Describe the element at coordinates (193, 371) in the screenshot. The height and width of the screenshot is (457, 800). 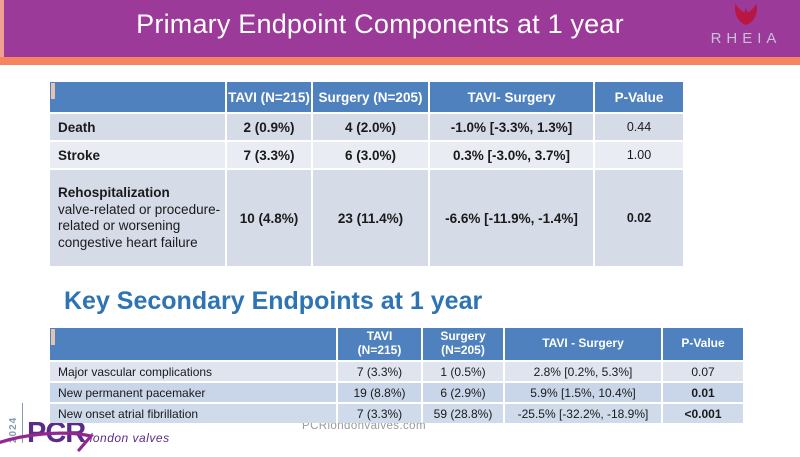
I see `row-label: Major vascular complications` at that location.